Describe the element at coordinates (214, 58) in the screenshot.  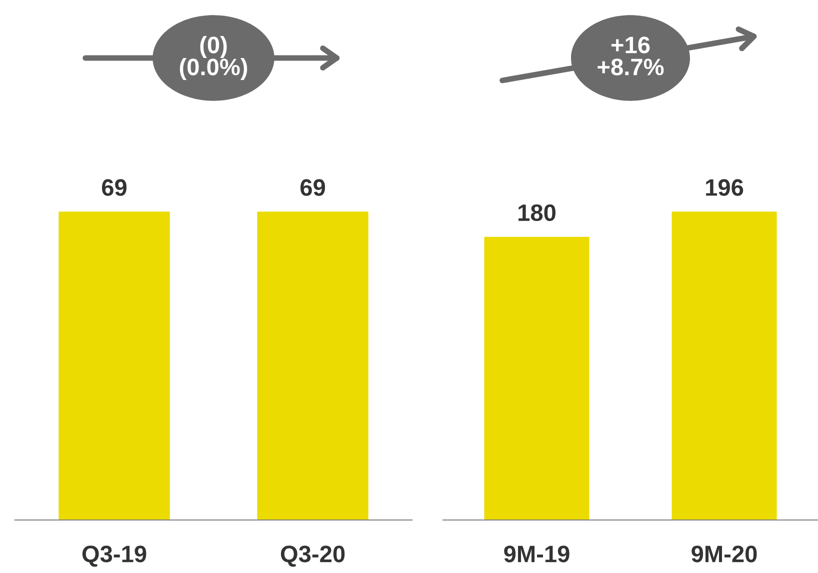
I see `text: (0) (0.0%)` at that location.